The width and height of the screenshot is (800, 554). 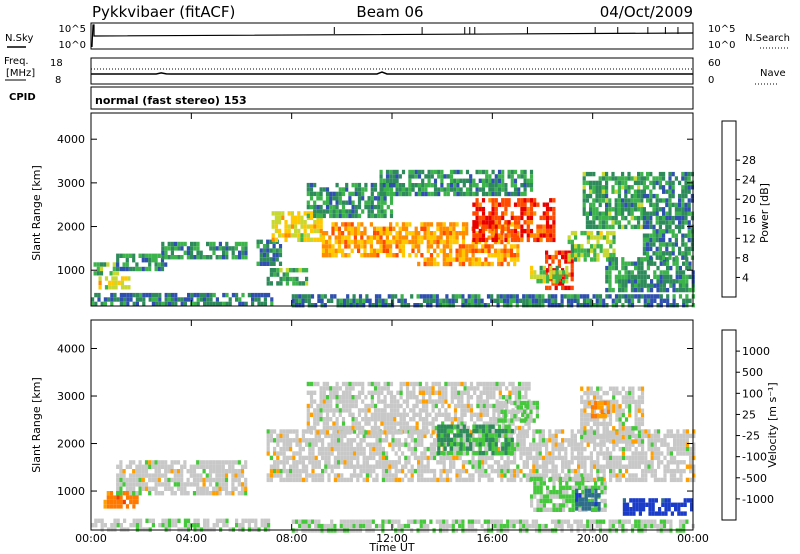 What do you see at coordinates (711, 80) in the screenshot?
I see `freq-right-tick-bottom: 0` at bounding box center [711, 80].